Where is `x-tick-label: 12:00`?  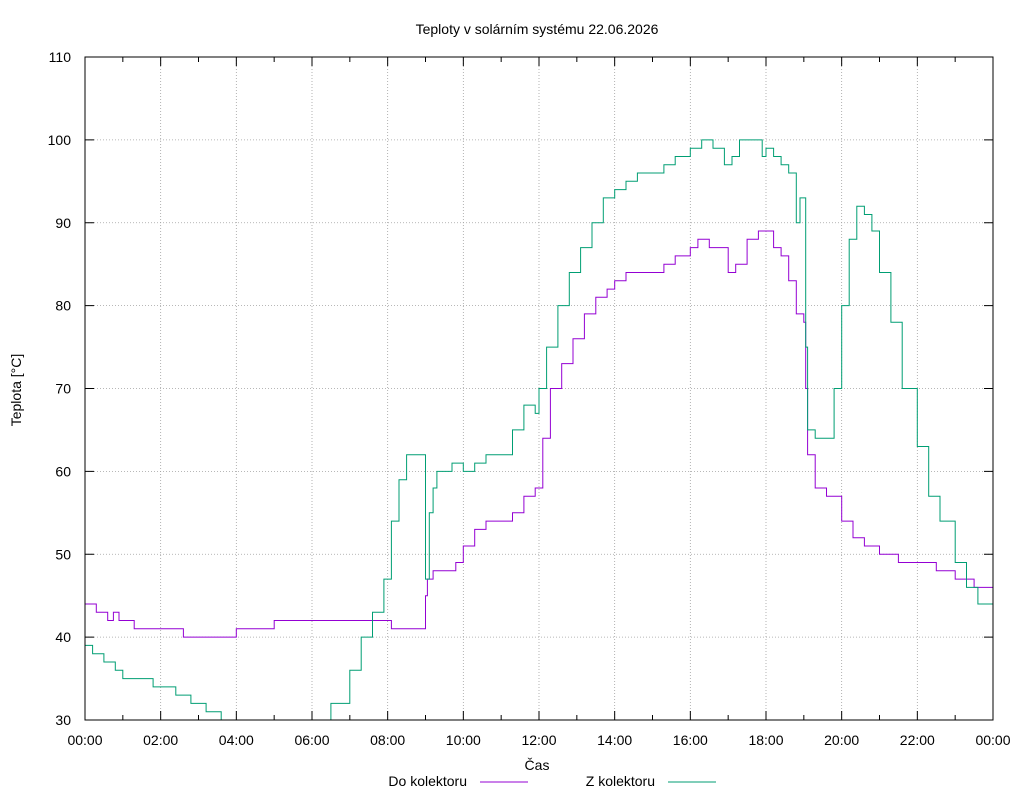
x-tick-label: 12:00 is located at coordinates (538, 740).